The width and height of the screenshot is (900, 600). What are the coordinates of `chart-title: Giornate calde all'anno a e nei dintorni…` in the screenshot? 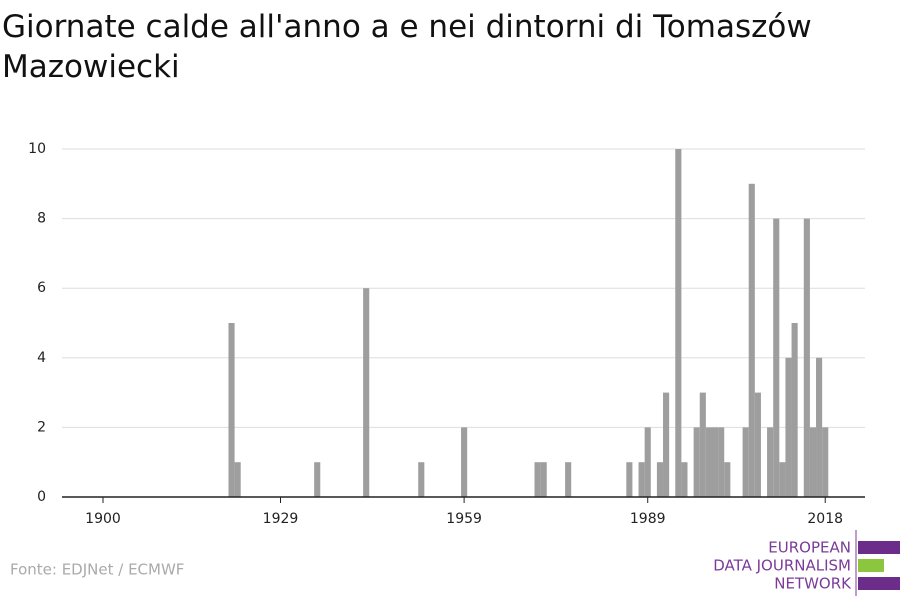 It's located at (407, 47).